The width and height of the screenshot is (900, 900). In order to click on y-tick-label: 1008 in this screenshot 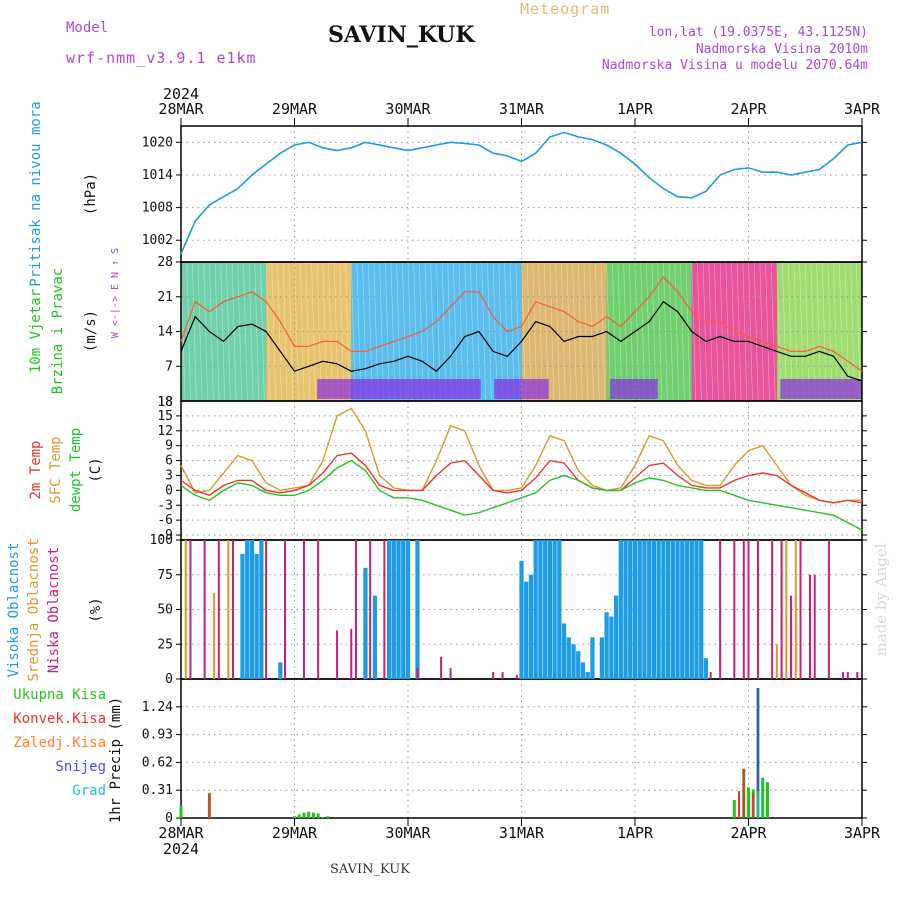, I will do `click(157, 208)`.